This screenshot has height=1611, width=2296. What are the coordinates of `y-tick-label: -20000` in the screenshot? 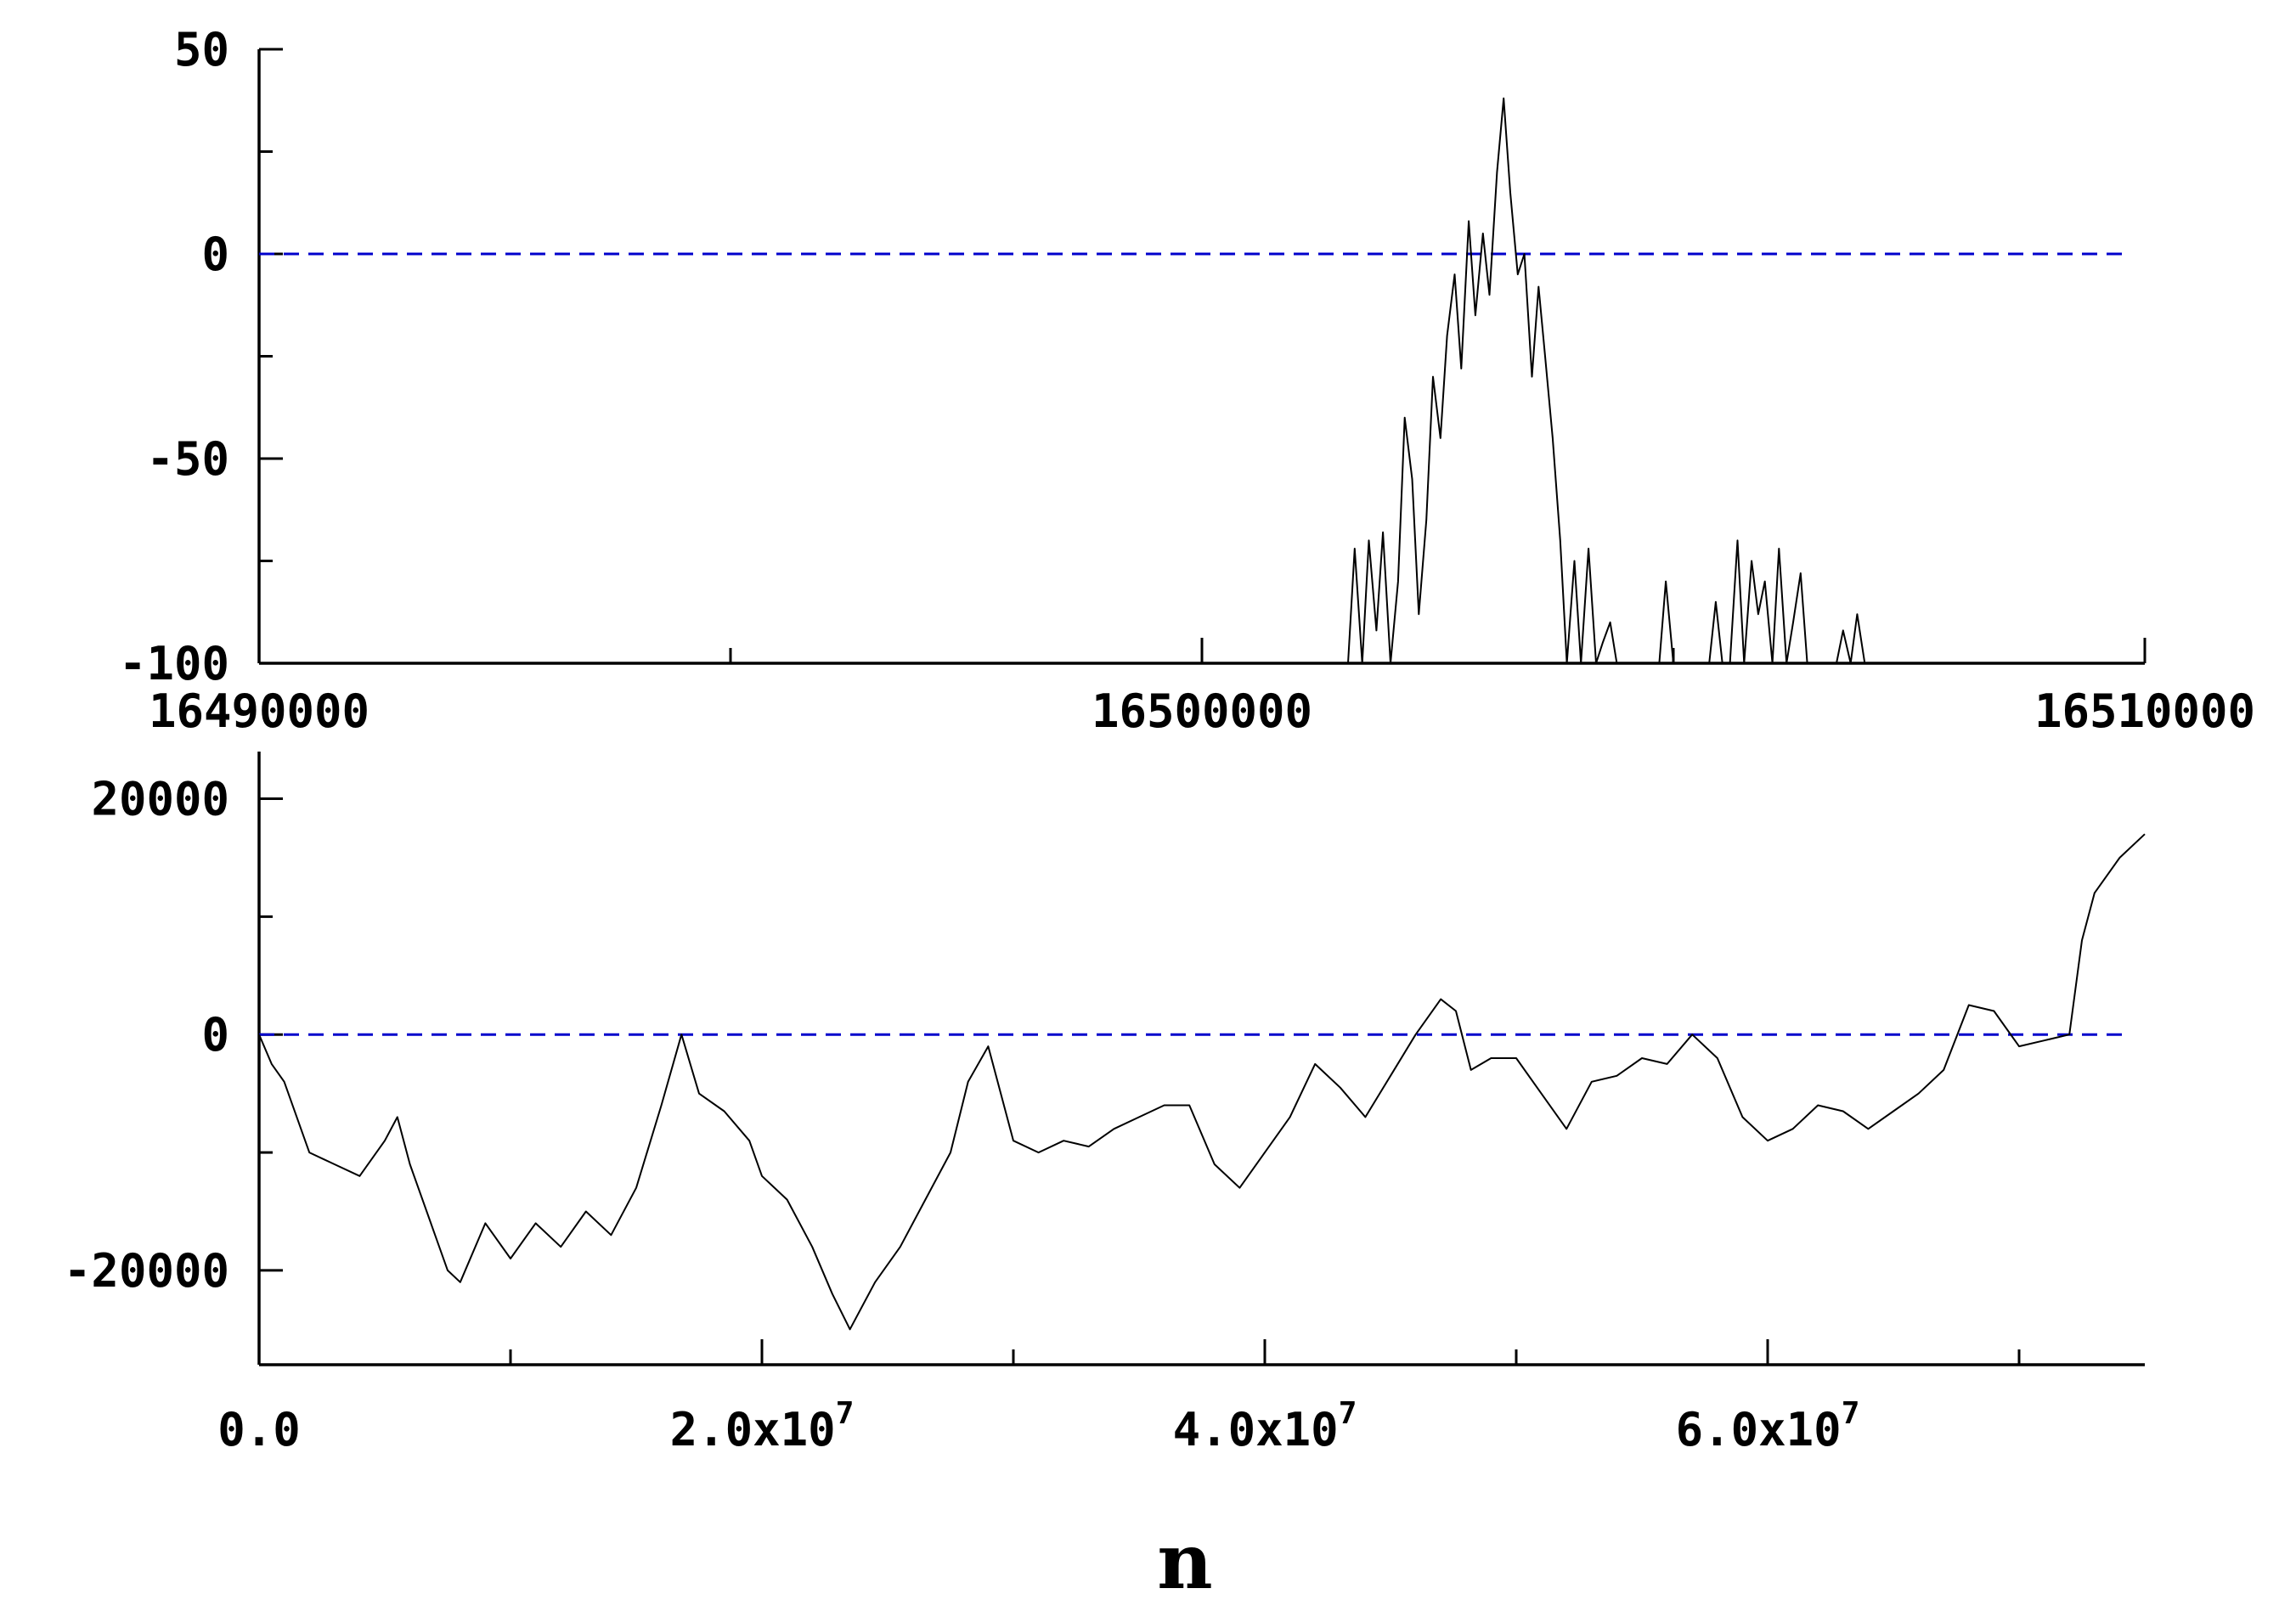 It's located at (146, 1271).